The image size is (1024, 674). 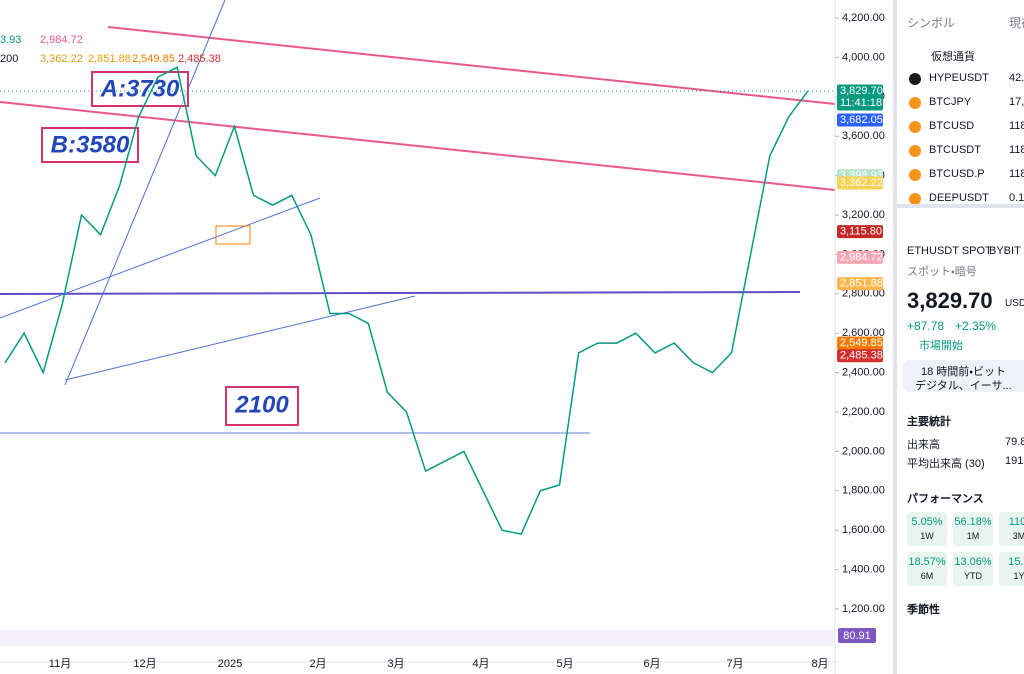 What do you see at coordinates (819, 664) in the screenshot?
I see `x-tick-label: 8月` at bounding box center [819, 664].